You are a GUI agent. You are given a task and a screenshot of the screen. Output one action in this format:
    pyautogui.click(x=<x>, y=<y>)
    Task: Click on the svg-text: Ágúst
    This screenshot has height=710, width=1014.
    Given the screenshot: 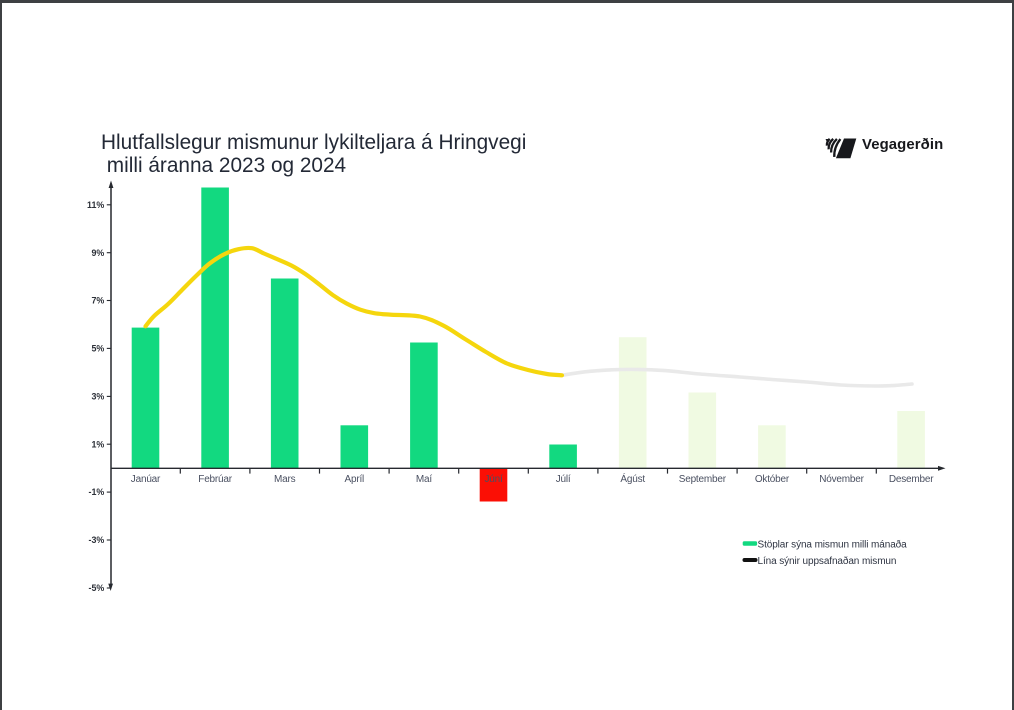 What is the action you would take?
    pyautogui.click(x=632, y=478)
    